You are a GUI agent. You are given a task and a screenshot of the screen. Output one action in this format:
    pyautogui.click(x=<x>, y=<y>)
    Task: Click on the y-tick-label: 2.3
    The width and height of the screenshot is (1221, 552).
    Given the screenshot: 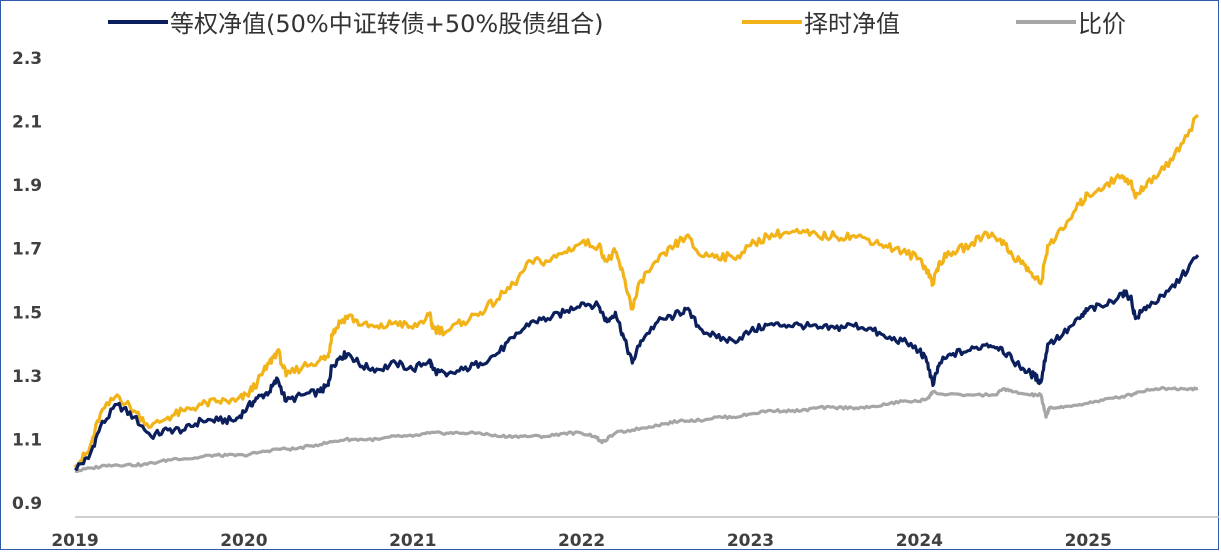 What is the action you would take?
    pyautogui.click(x=27, y=59)
    